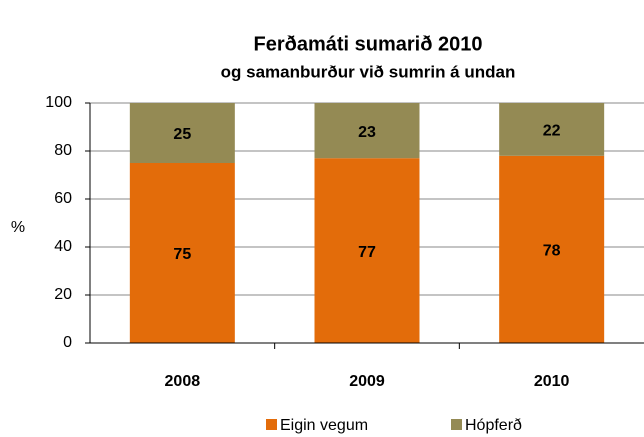 This screenshot has width=644, height=437. I want to click on data-label: 25, so click(182, 134).